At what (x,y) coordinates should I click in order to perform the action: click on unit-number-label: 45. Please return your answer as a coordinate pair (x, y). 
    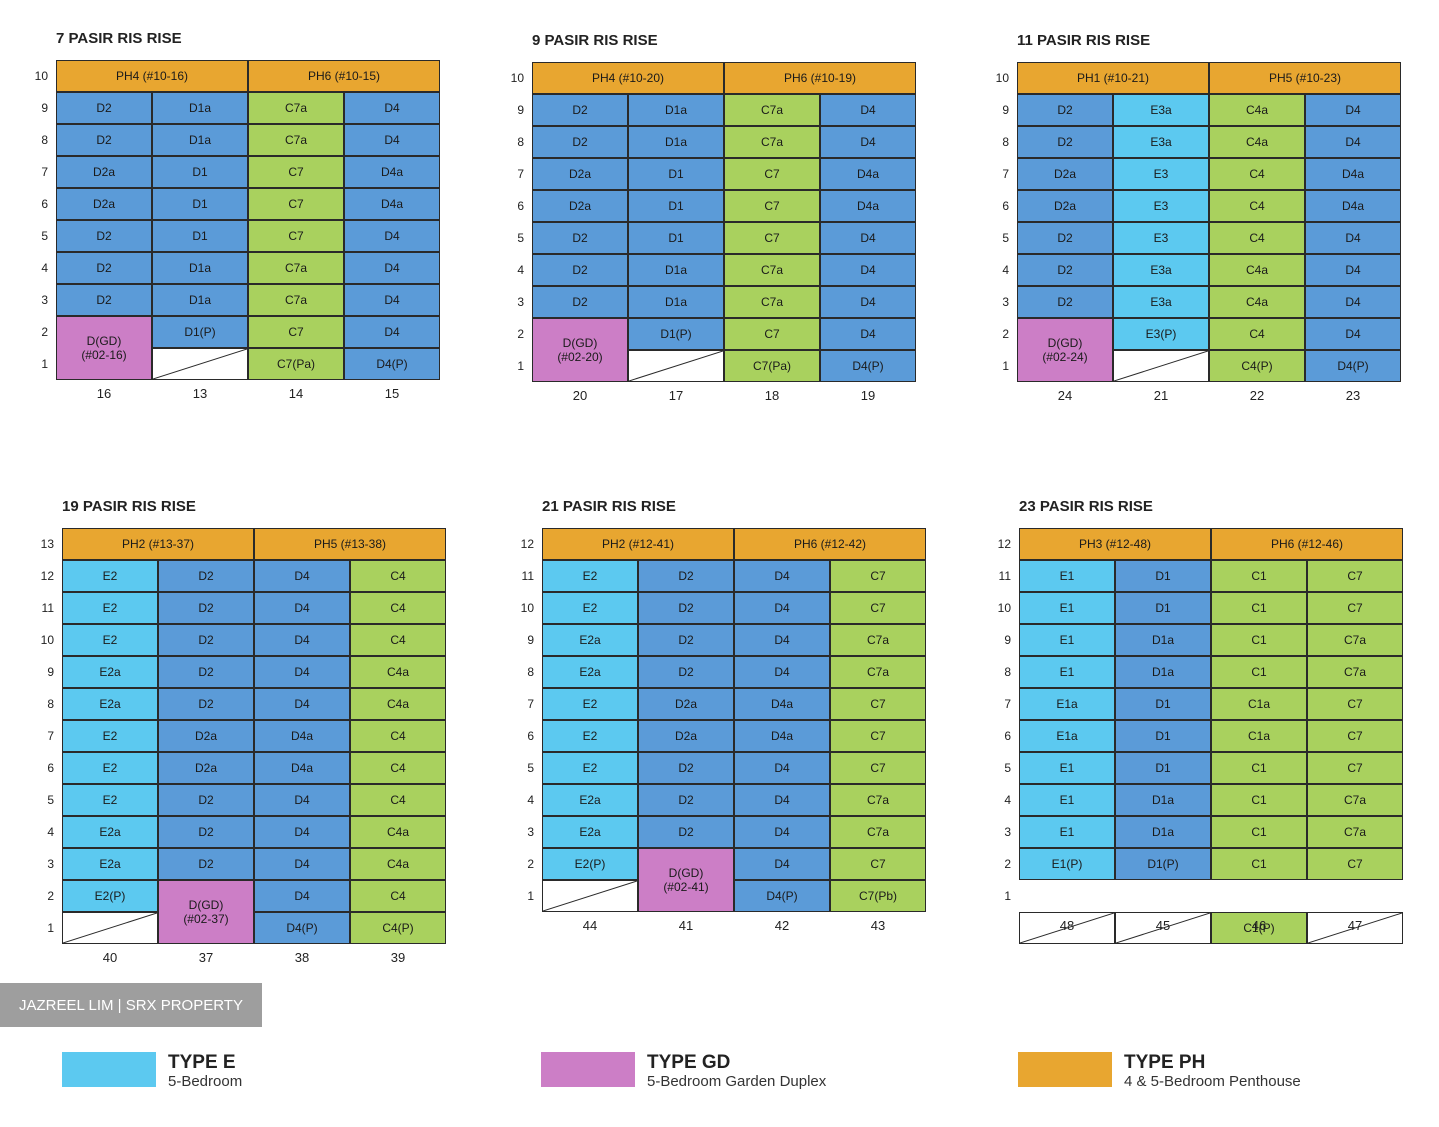
    Looking at the image, I should click on (1163, 925).